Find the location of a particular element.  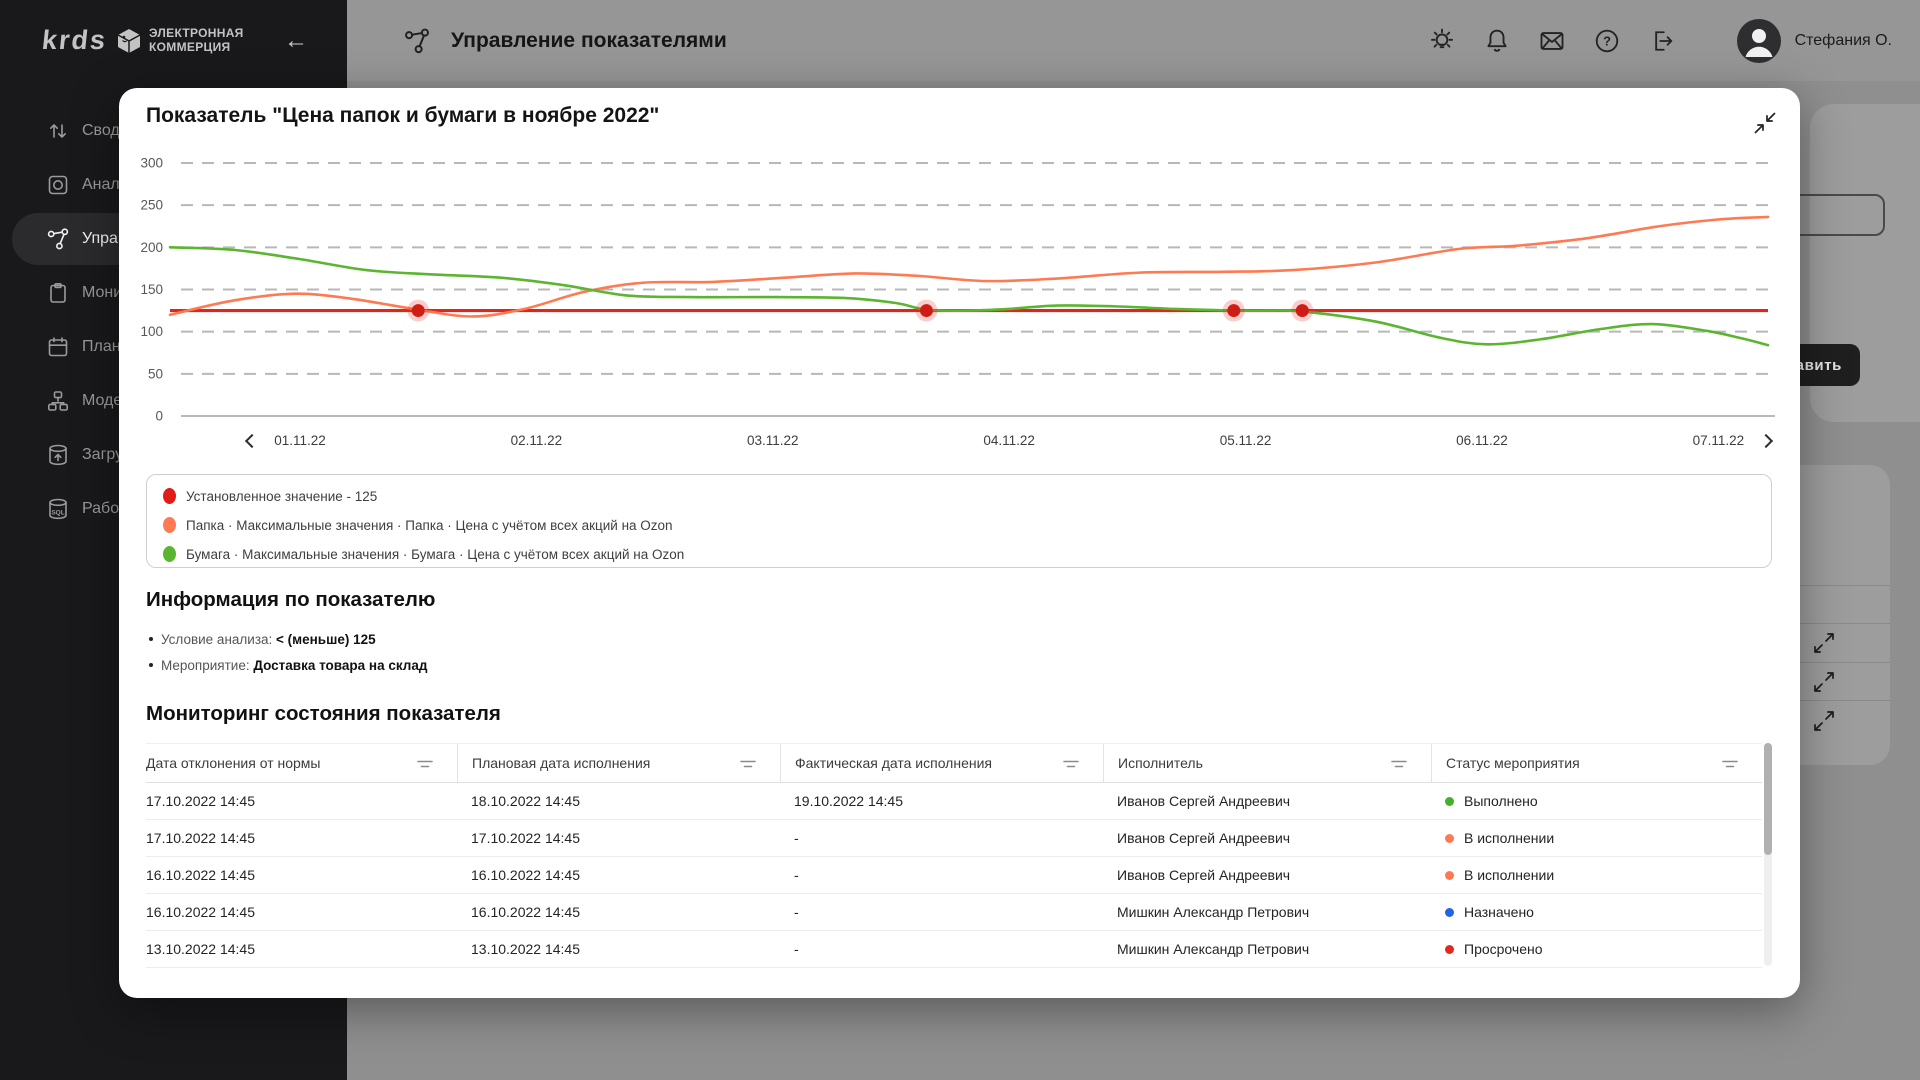

table-scrollbar is located at coordinates (1768, 854).